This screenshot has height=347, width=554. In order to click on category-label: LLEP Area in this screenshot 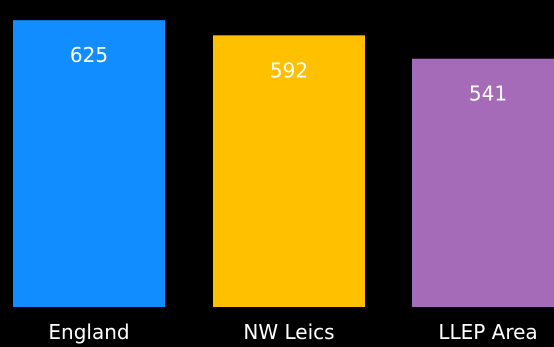, I will do `click(487, 332)`.